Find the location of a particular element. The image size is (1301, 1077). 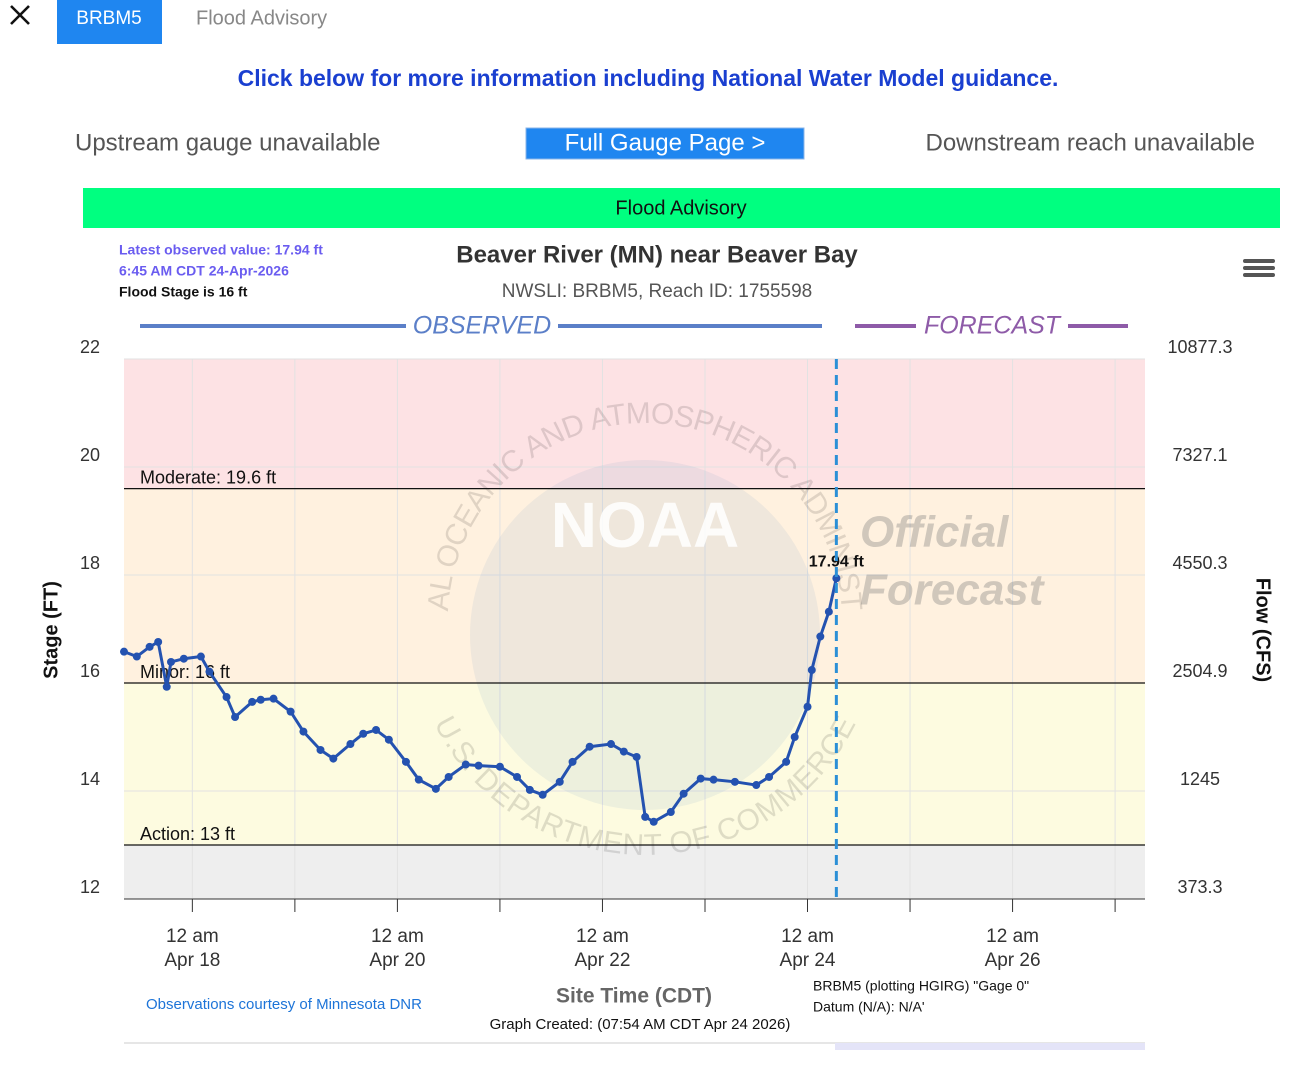

table-edge is located at coordinates (990, 1046).